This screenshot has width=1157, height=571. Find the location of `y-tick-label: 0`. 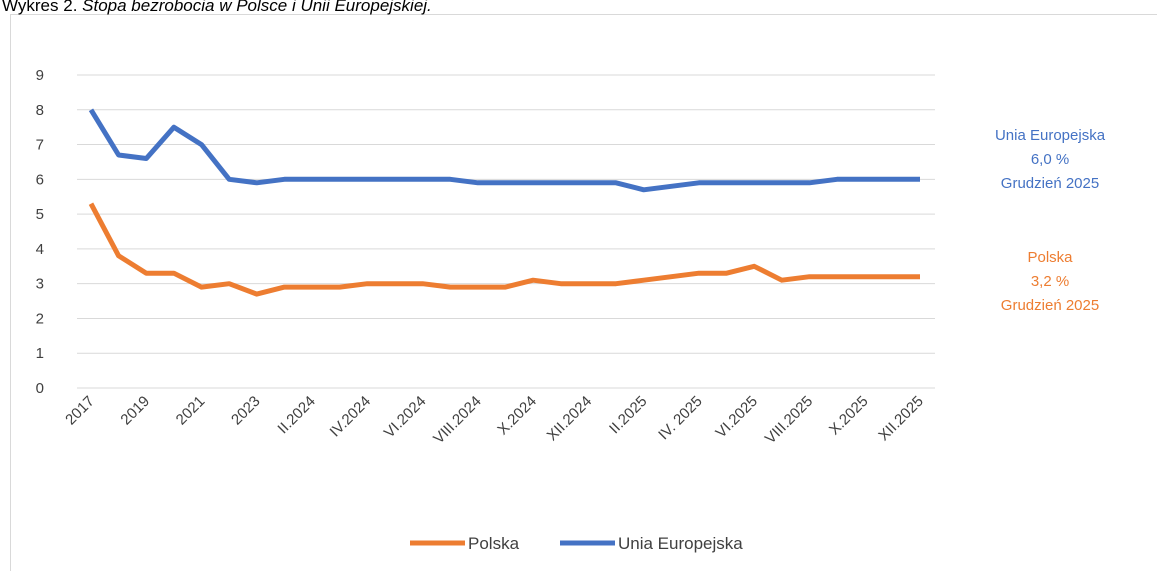

y-tick-label: 0 is located at coordinates (40, 388).